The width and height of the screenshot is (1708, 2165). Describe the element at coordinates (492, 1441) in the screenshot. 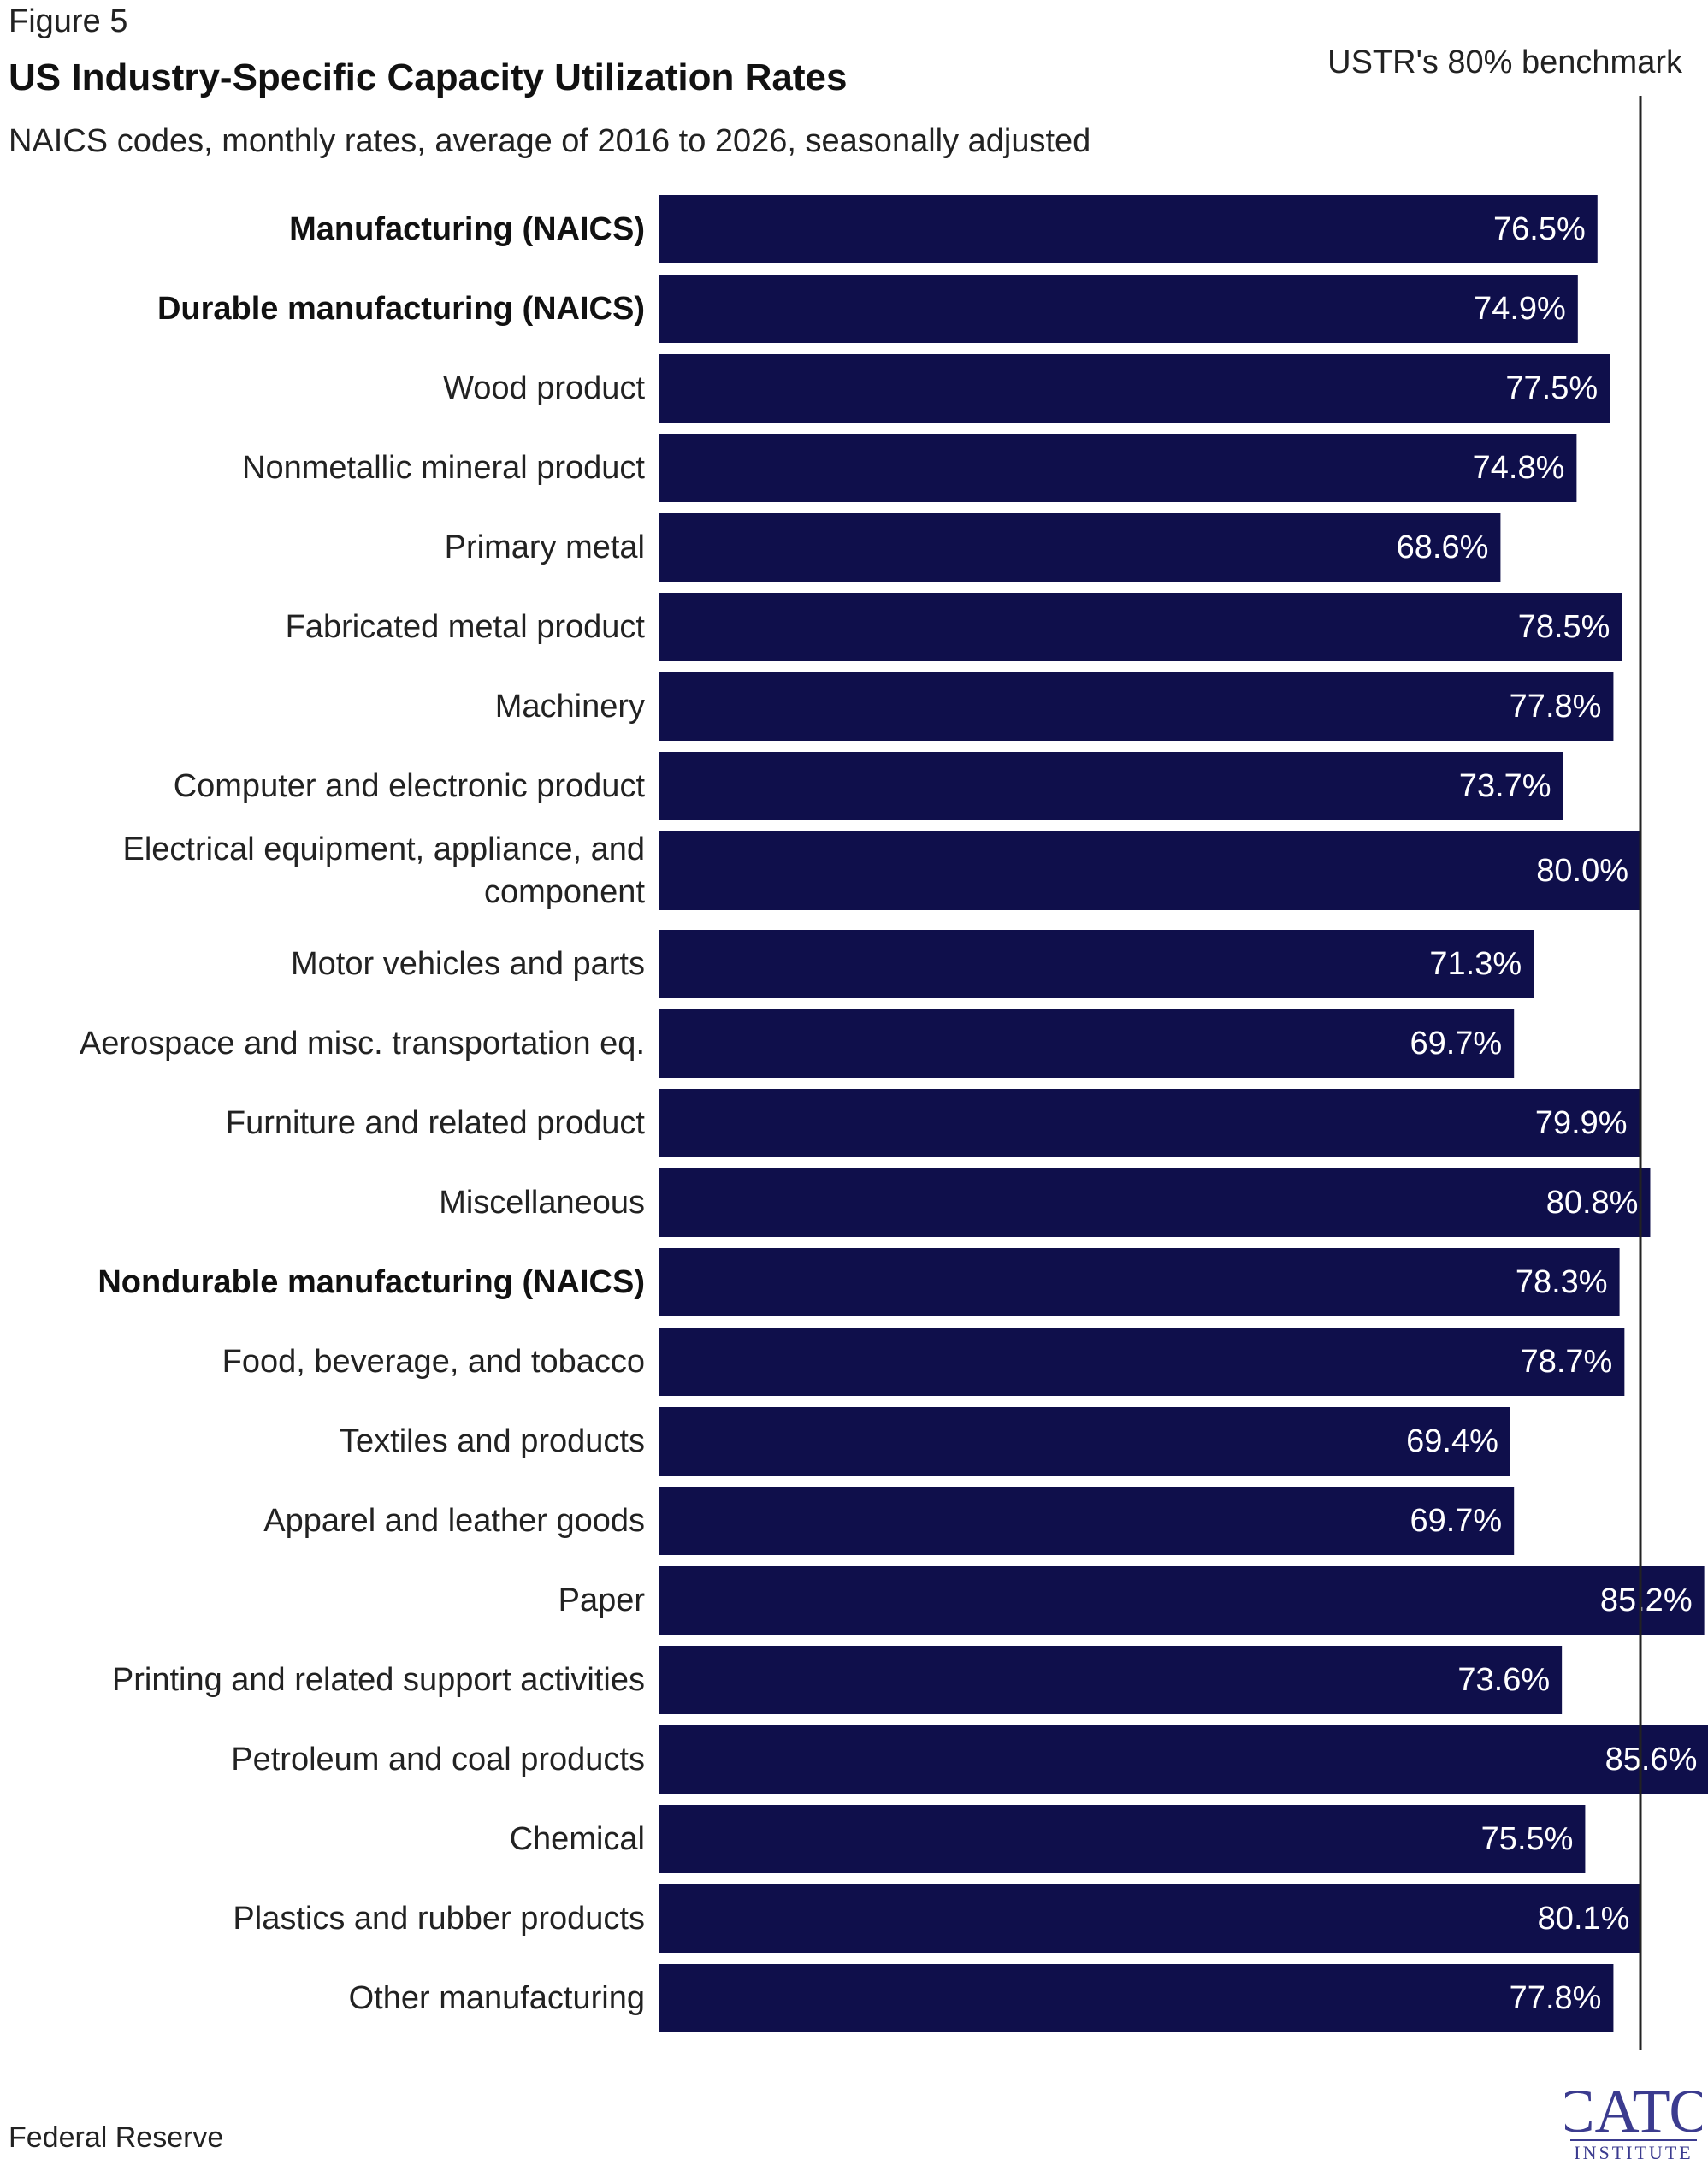

I see `category-label: Textiles and products` at that location.